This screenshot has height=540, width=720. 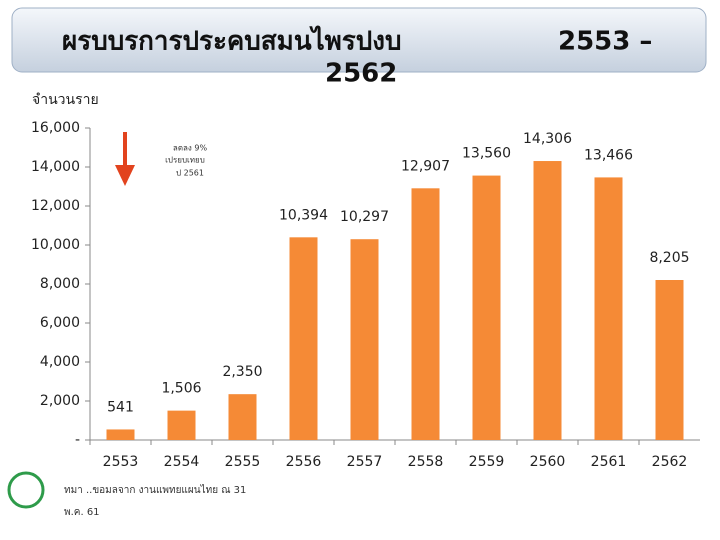 What do you see at coordinates (55, 128) in the screenshot?
I see `y-tick-label: 16,000` at bounding box center [55, 128].